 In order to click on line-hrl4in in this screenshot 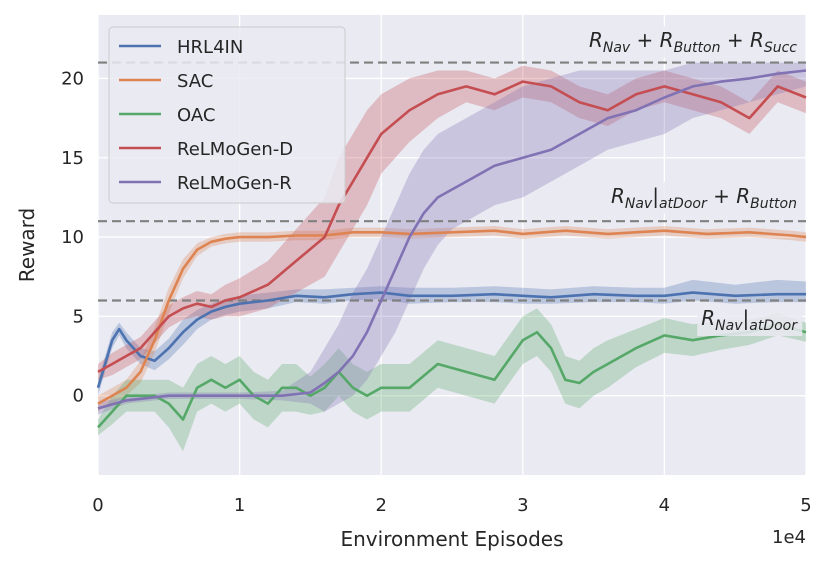, I will do `click(451, 340)`.